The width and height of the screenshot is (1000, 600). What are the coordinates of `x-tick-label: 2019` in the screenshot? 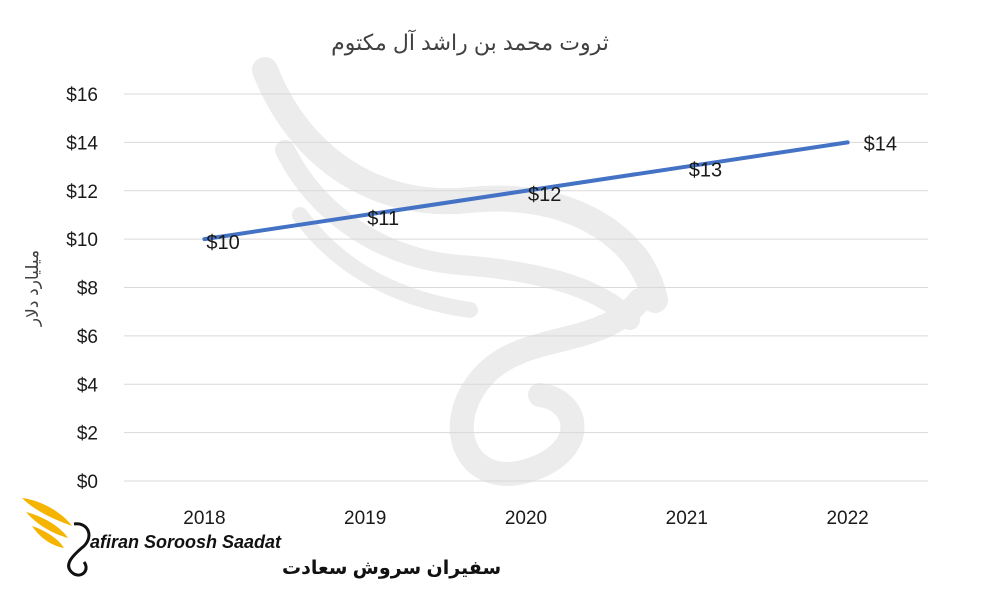 It's located at (365, 518).